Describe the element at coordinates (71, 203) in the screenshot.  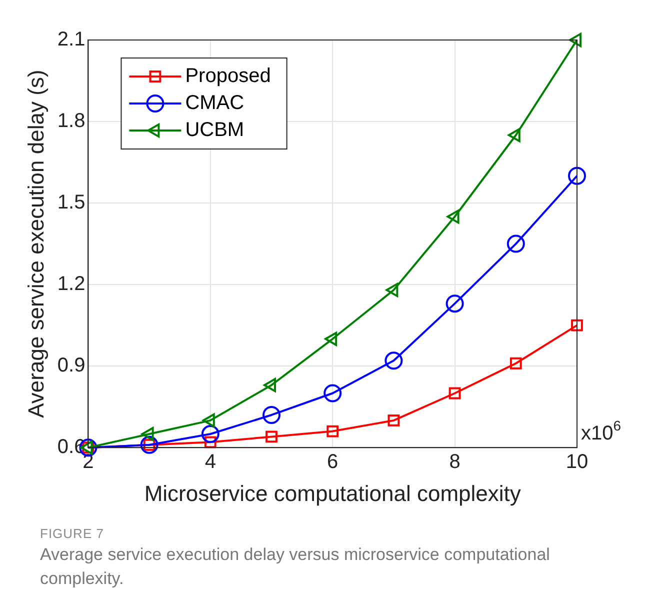
I see `y-tick-label: 1.5` at that location.